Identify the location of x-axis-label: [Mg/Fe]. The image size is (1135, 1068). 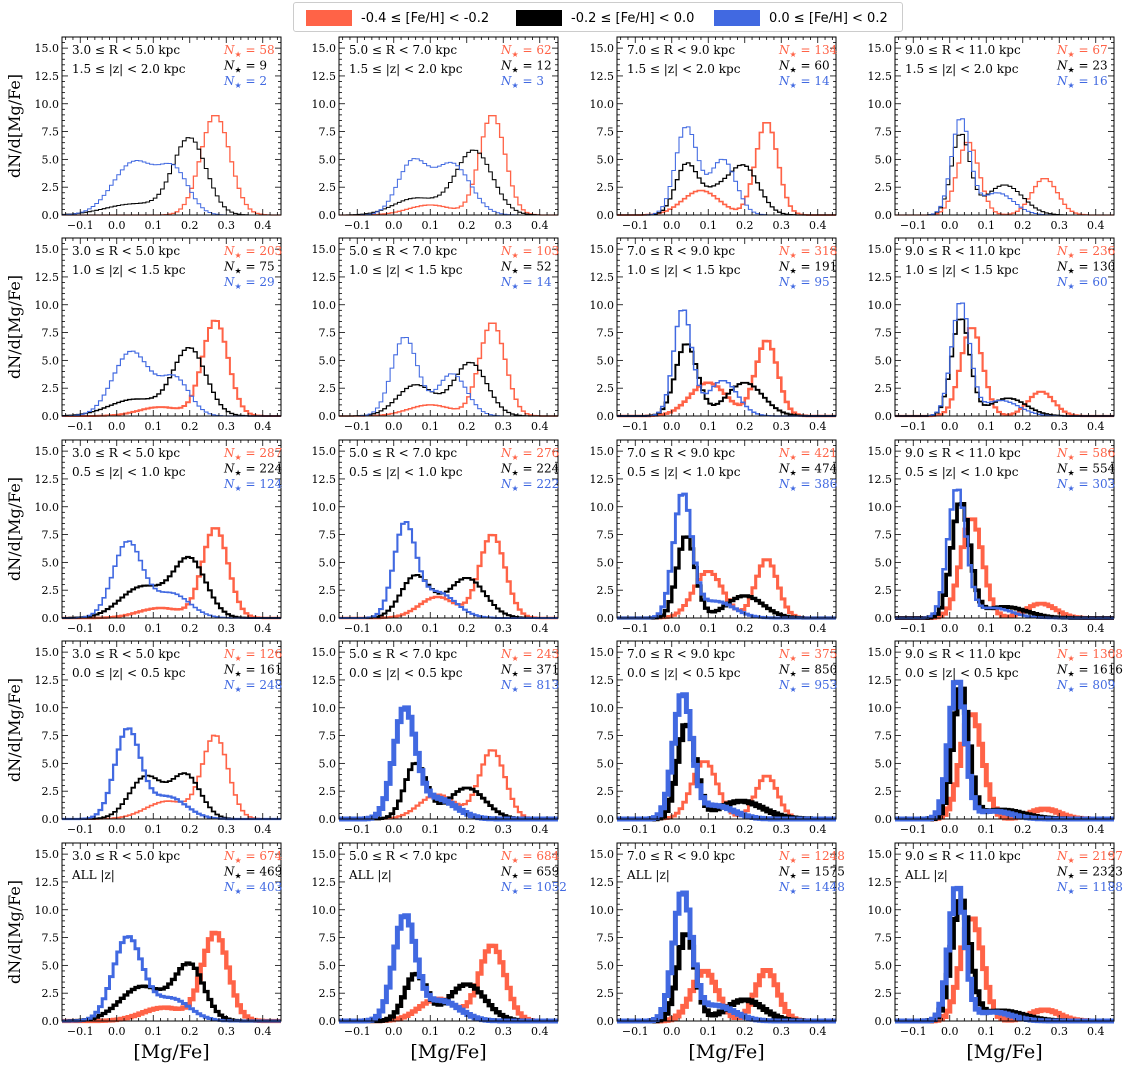
(448, 1052).